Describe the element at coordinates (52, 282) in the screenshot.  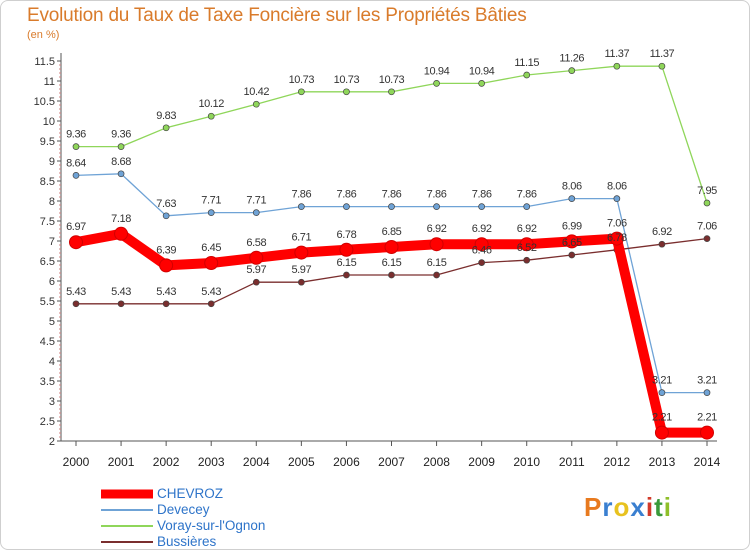
I see `y-tick-label: 6` at that location.